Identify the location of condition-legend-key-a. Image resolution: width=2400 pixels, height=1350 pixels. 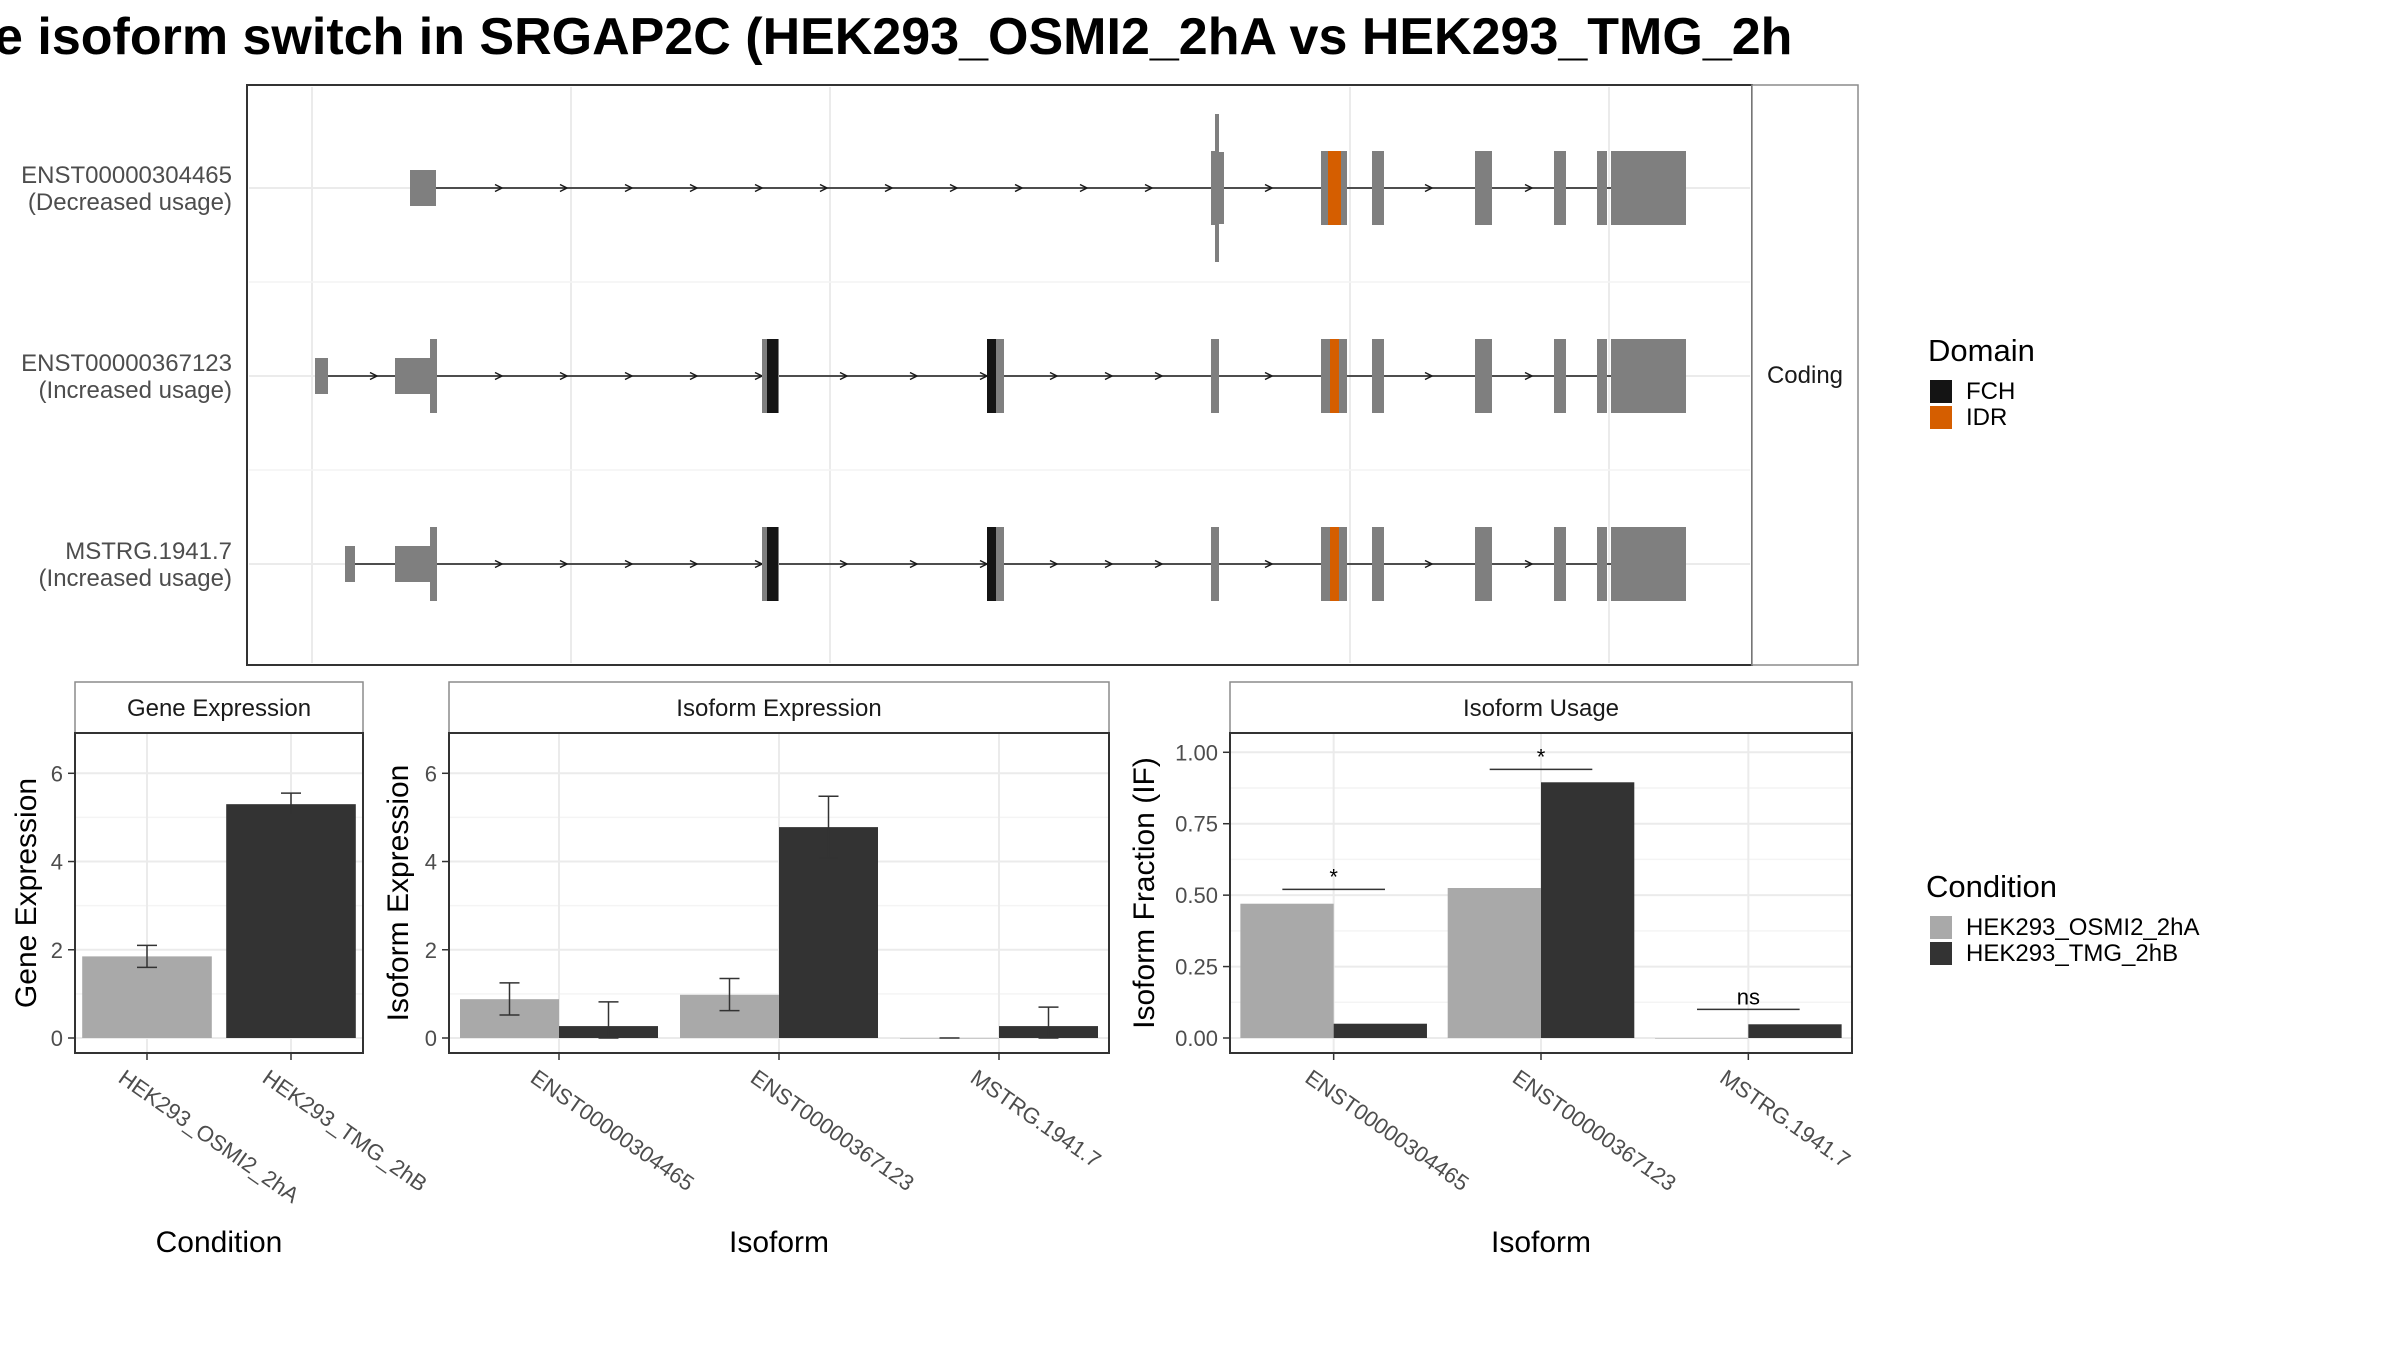
(1941, 927).